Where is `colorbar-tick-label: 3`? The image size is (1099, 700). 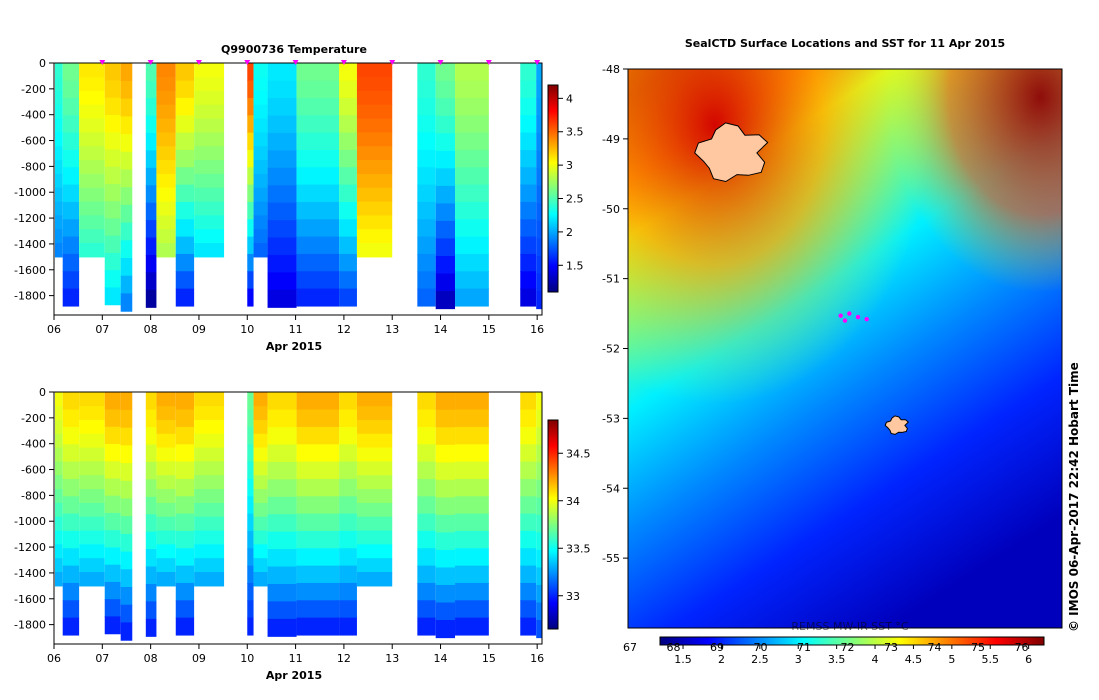 colorbar-tick-label: 3 is located at coordinates (569, 165).